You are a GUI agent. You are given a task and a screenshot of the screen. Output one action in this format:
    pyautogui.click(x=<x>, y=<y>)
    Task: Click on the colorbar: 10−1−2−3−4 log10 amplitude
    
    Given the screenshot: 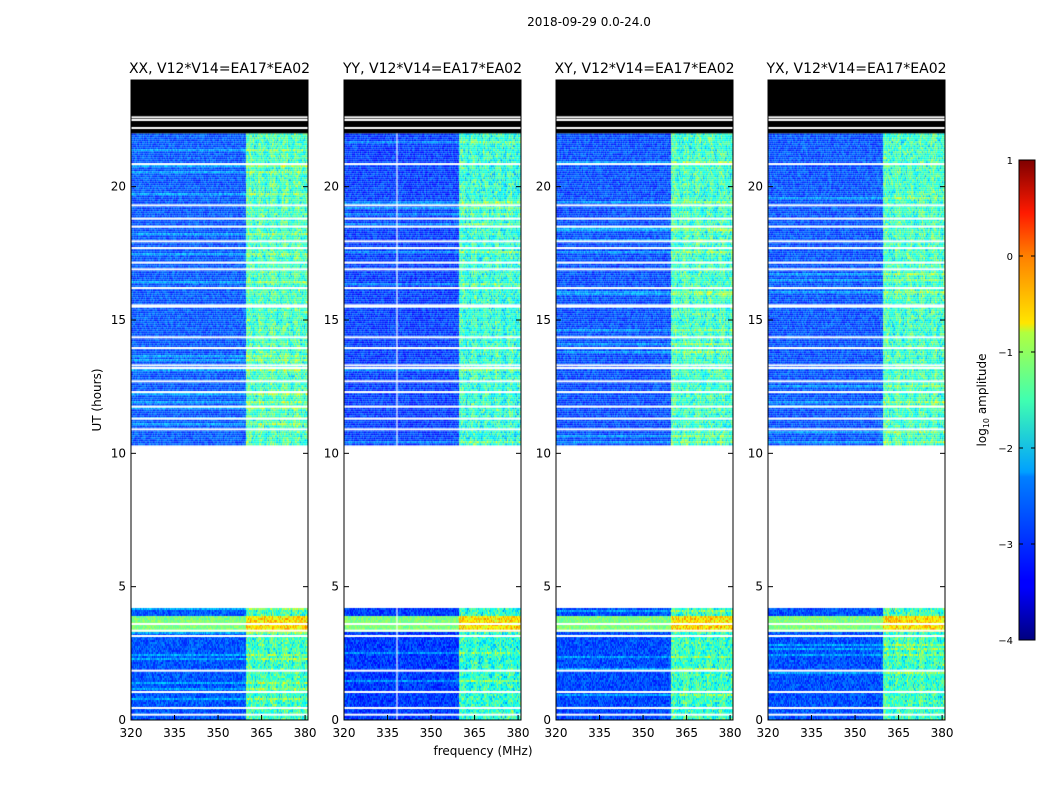 What is the action you would take?
    pyautogui.click(x=1005, y=401)
    